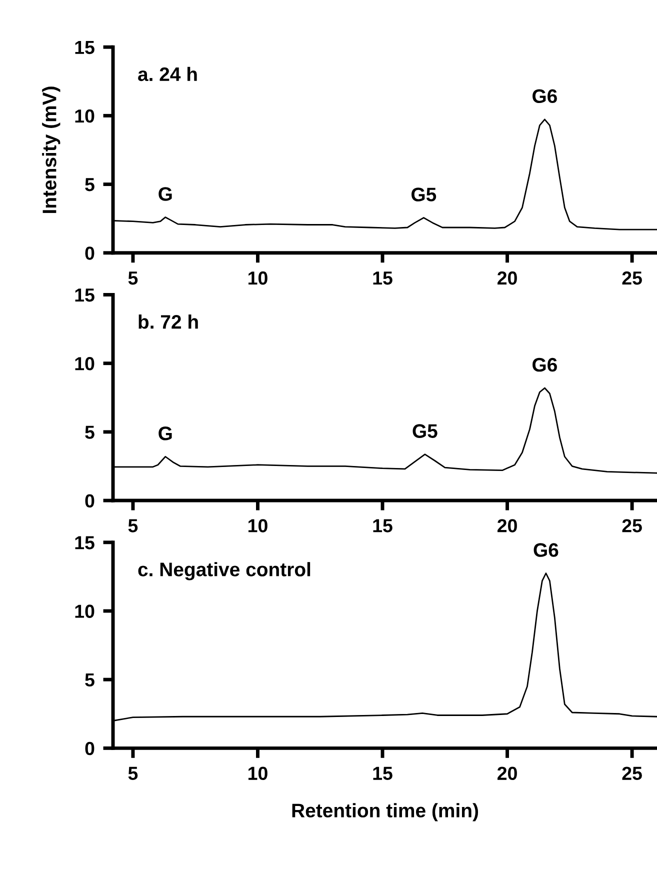 The width and height of the screenshot is (657, 872). I want to click on x-axis-title: Retention time (min), so click(385, 812).